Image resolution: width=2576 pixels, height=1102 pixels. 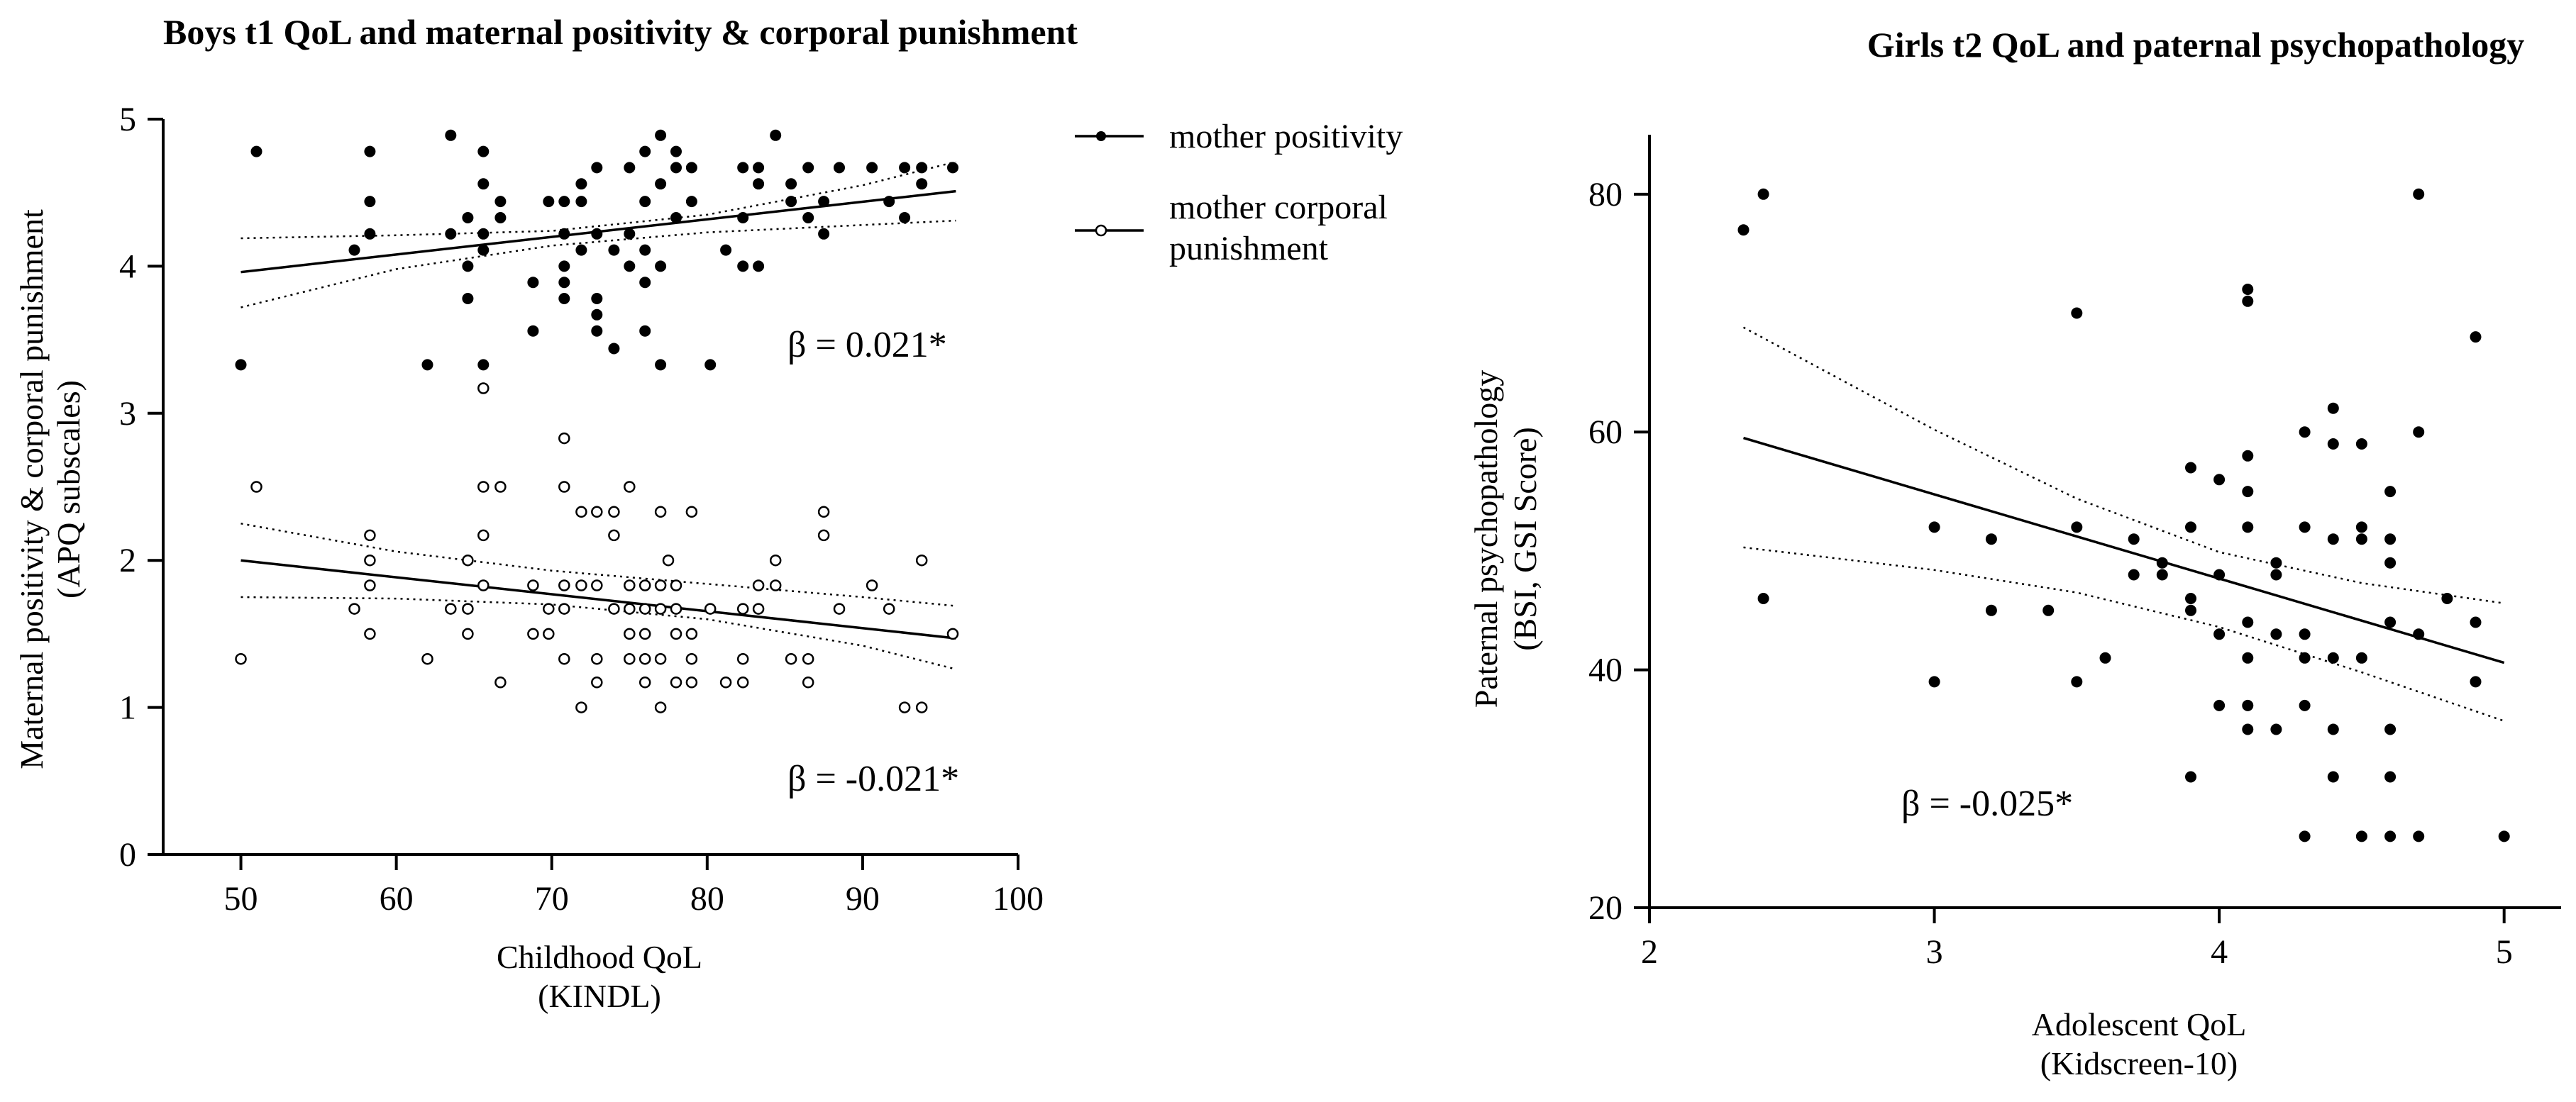 I want to click on x-tick-label: 3, so click(x=1934, y=952).